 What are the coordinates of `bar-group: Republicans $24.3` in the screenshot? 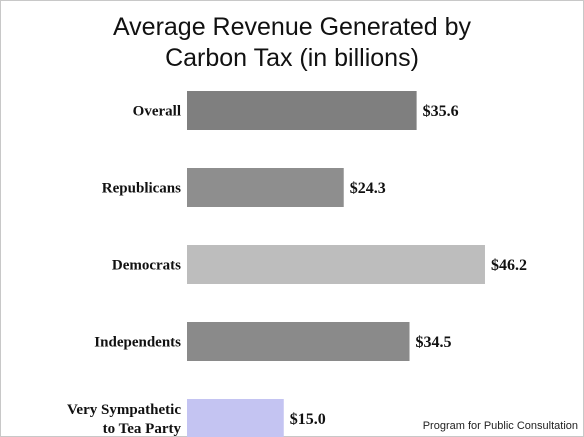 It's located at (244, 187).